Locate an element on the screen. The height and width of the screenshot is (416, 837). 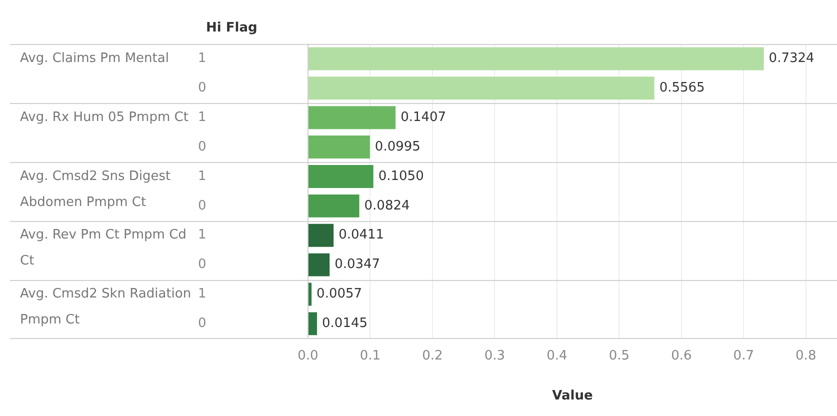
data-label: 0.0145 is located at coordinates (345, 324).